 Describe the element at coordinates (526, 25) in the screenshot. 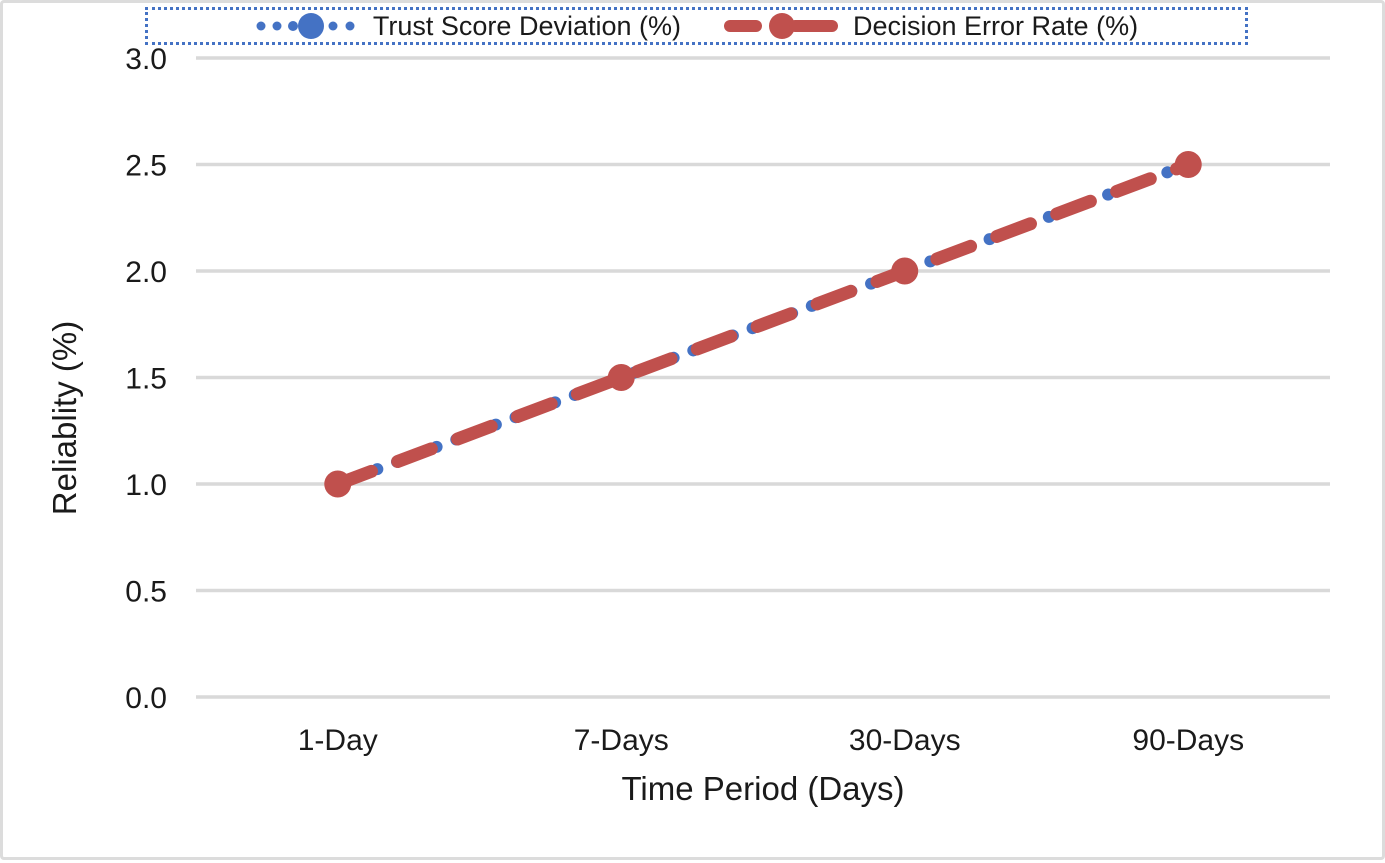

I see `legend-label-trust-score-deviation: Trust Score Deviation (%)` at that location.